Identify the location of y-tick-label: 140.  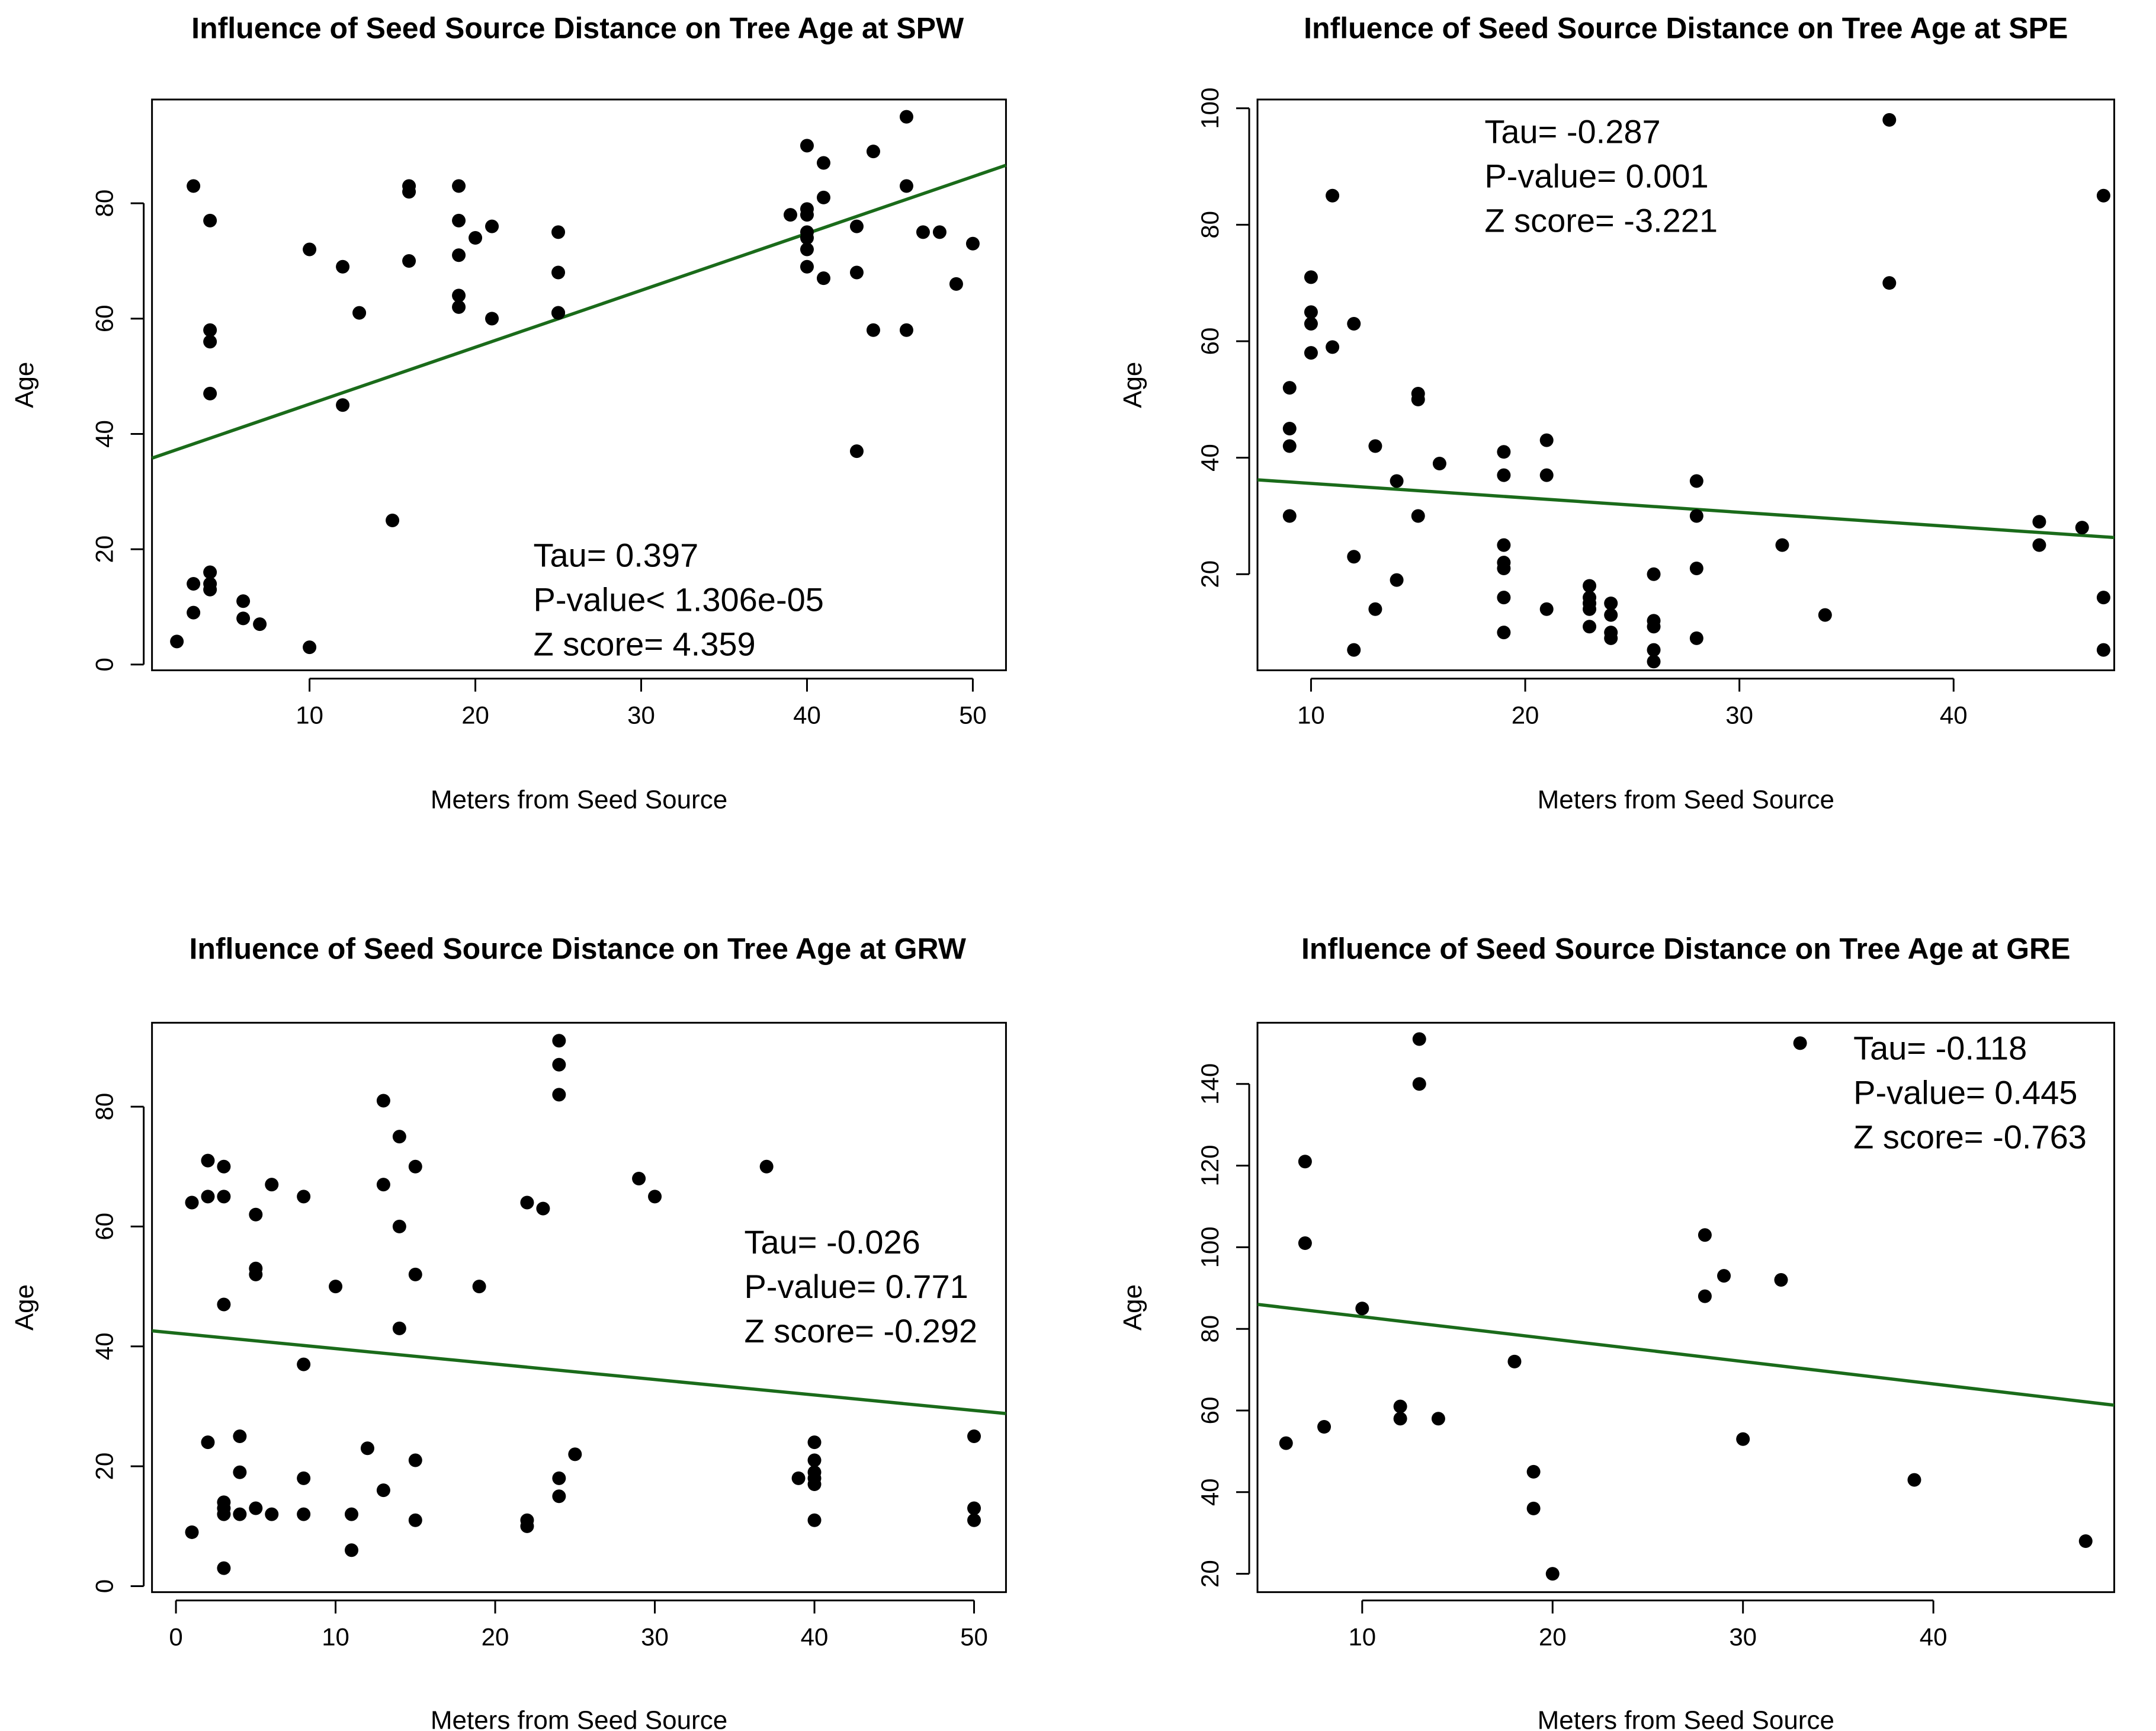
(1210, 1084).